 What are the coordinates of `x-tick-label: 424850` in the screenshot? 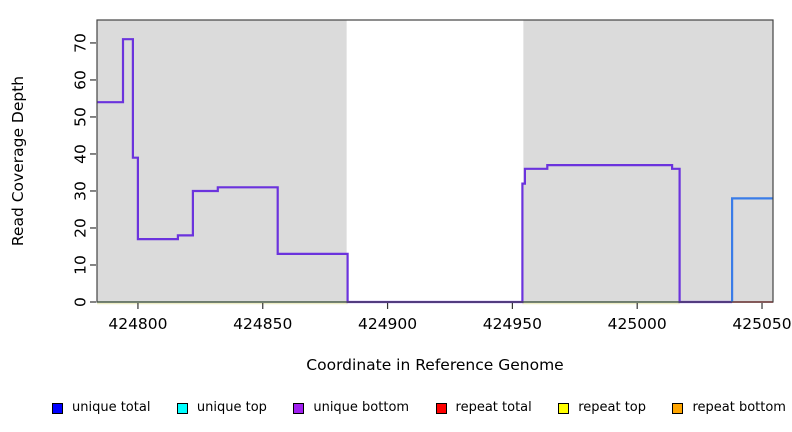 It's located at (262, 324).